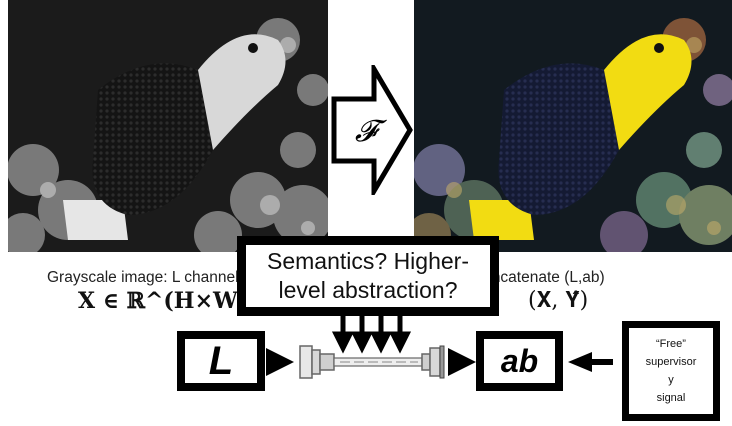 The width and height of the screenshot is (732, 426). Describe the element at coordinates (558, 300) in the screenshot. I see `output-math: (𝐗, 𝐘̂)` at that location.